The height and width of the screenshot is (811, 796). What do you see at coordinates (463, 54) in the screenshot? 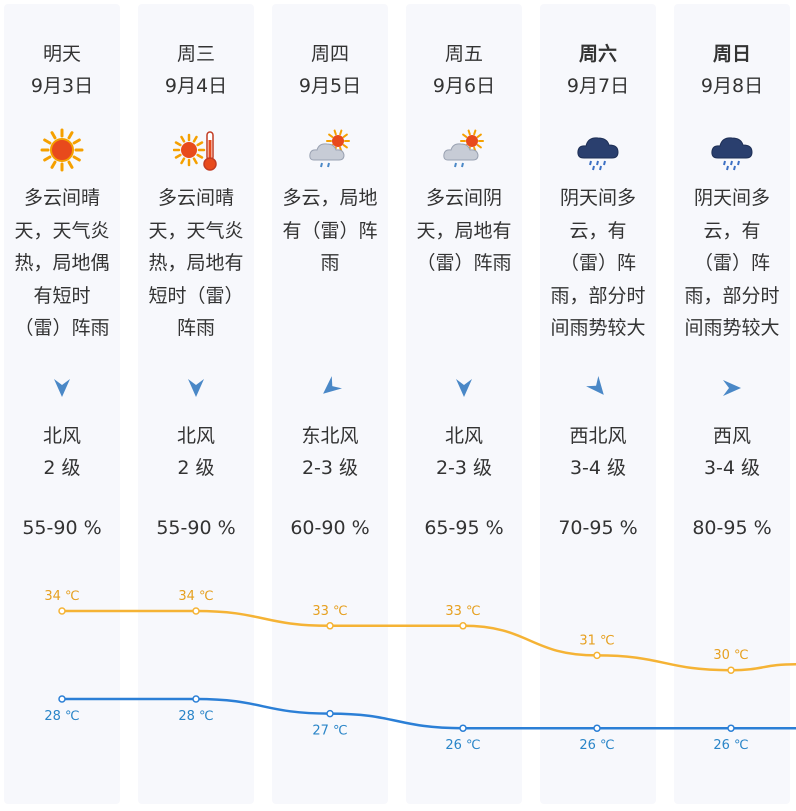
I see `day-label: 周五` at bounding box center [463, 54].